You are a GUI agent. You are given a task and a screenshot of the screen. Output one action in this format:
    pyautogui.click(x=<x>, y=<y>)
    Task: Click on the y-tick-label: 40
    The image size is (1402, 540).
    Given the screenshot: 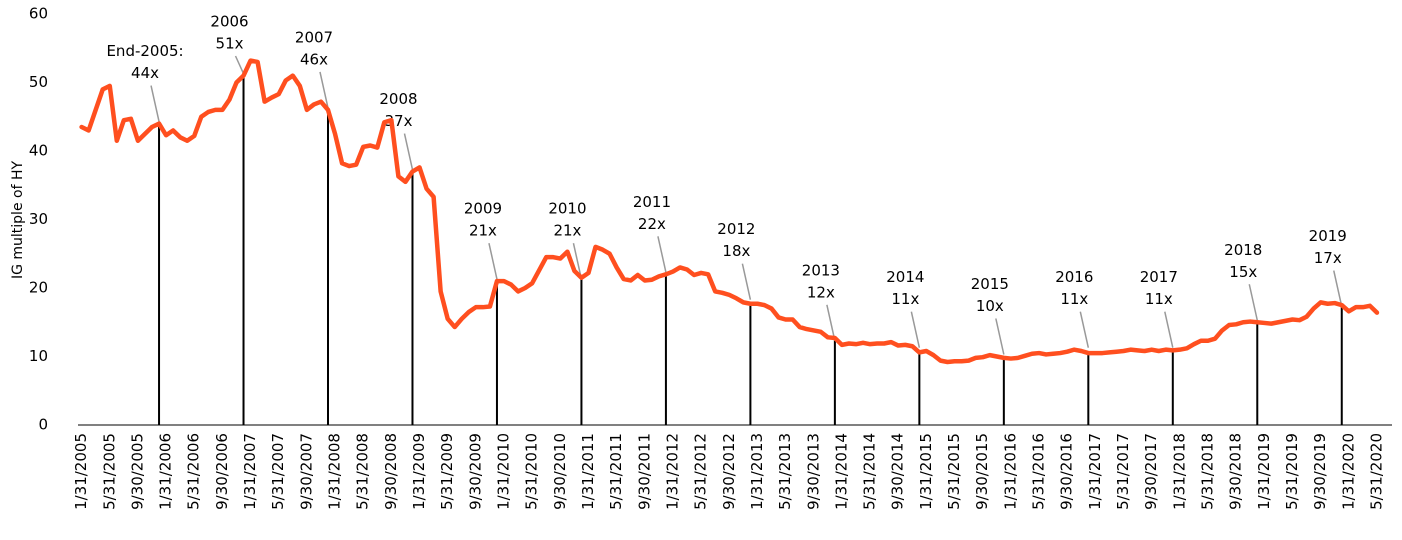 What is the action you would take?
    pyautogui.click(x=38, y=151)
    